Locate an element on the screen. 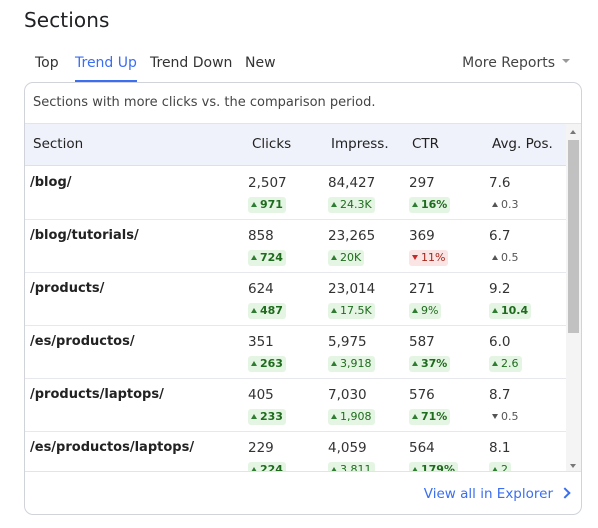  delta-badge: 724 is located at coordinates (267, 258).